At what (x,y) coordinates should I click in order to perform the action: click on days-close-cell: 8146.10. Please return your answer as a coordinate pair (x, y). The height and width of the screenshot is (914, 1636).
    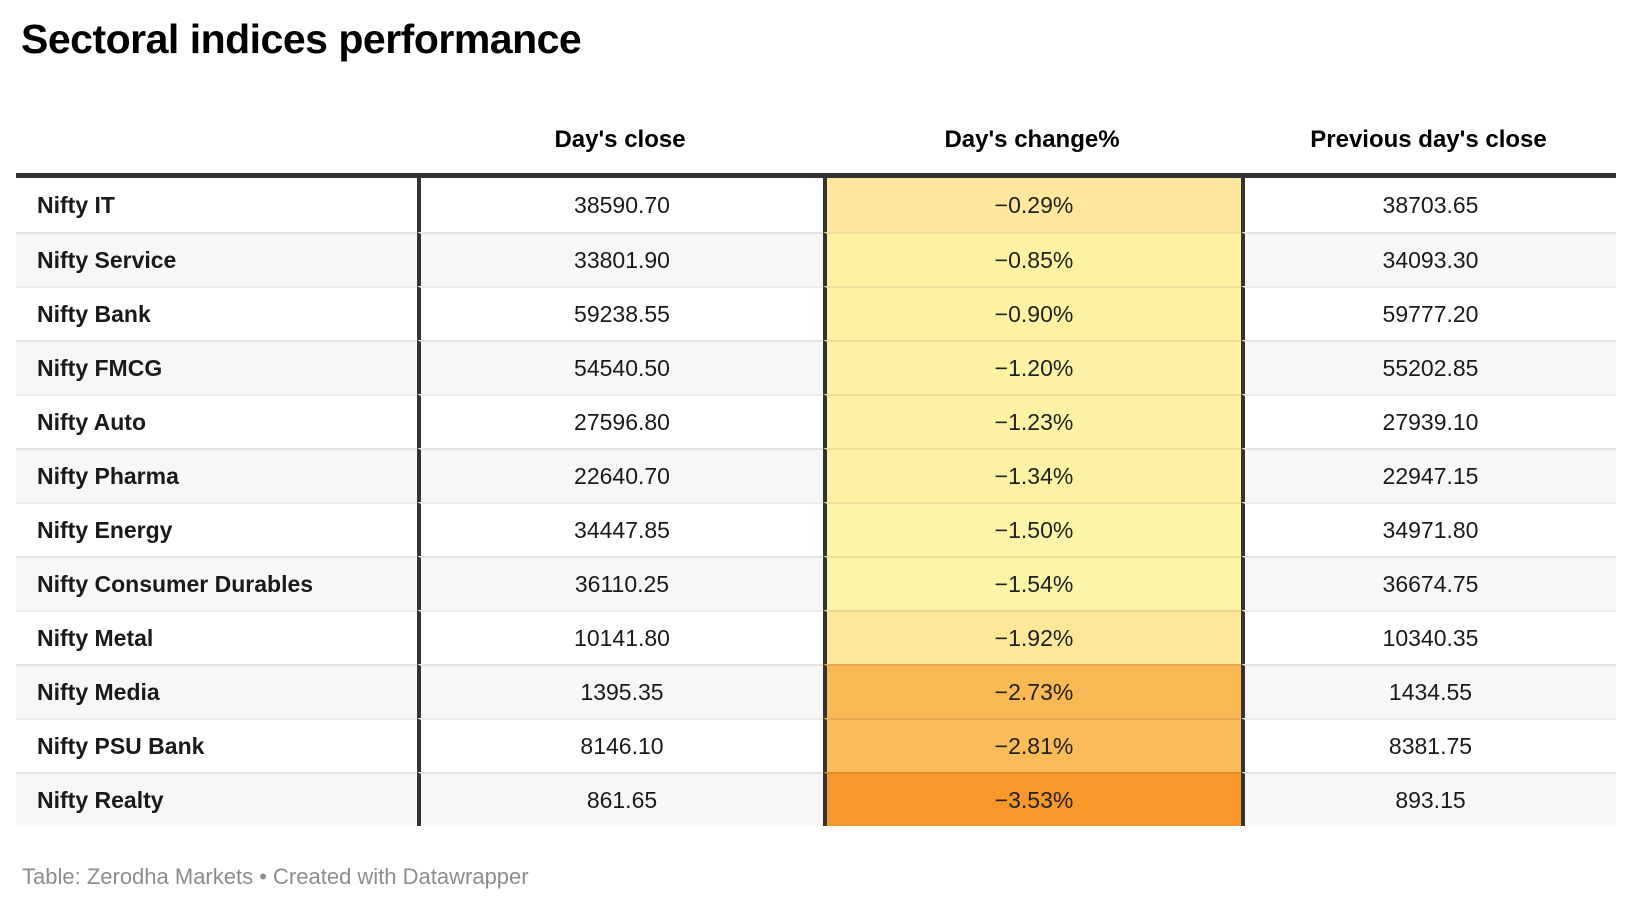
    Looking at the image, I should click on (620, 745).